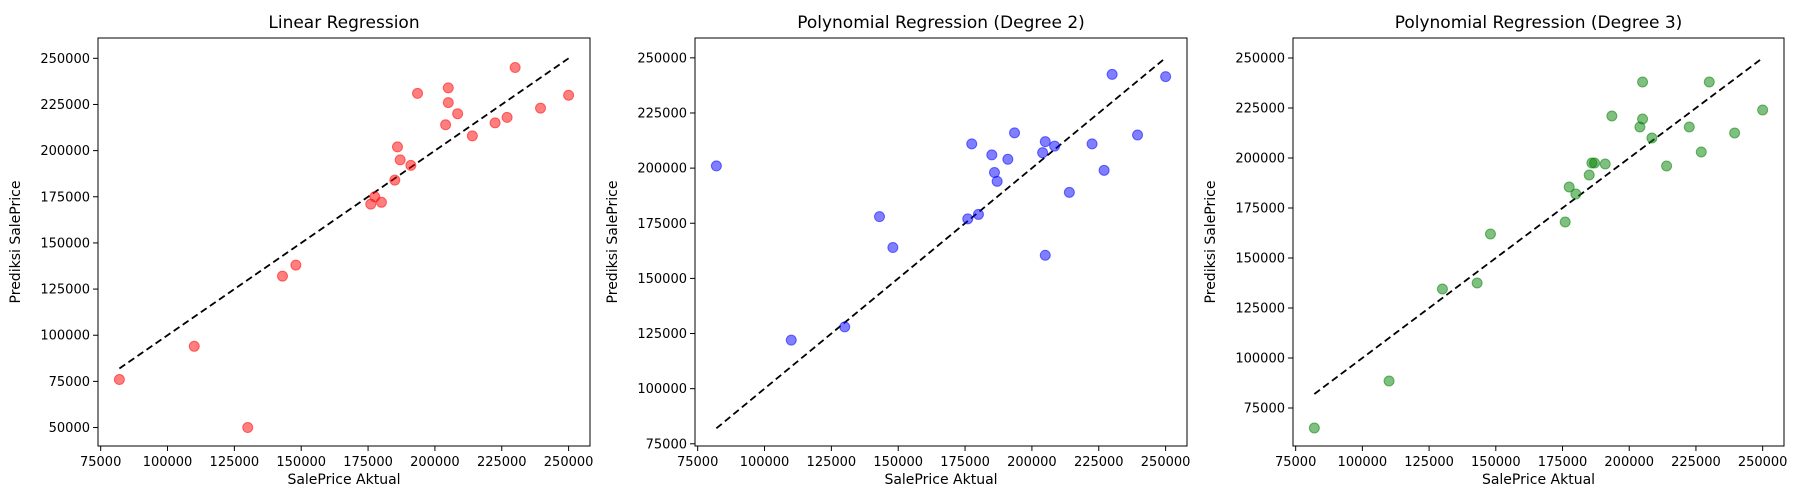  What do you see at coordinates (65, 197) in the screenshot?
I see `y-tick-label: 175000` at bounding box center [65, 197].